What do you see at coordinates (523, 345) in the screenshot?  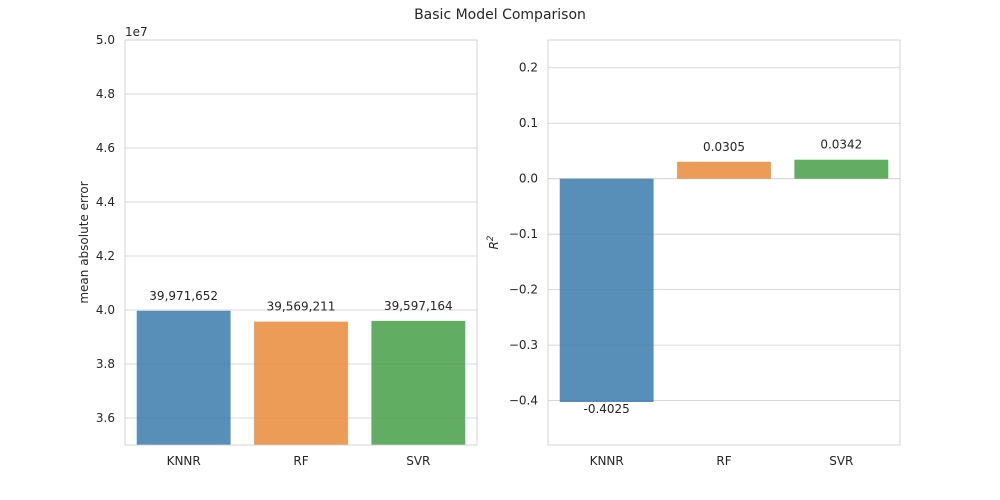 I see `r2-ytick-label: −0.3` at bounding box center [523, 345].